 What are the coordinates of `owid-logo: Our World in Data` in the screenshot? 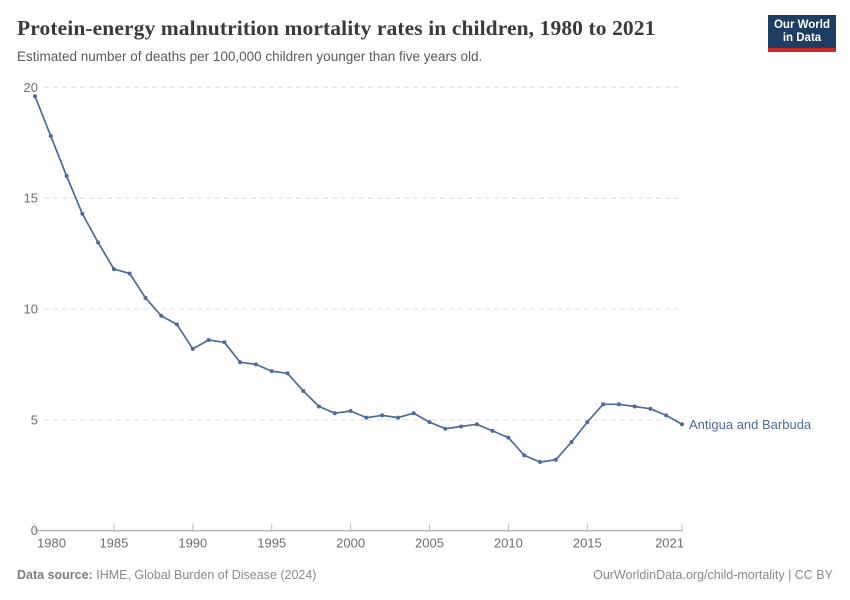 It's located at (802, 33).